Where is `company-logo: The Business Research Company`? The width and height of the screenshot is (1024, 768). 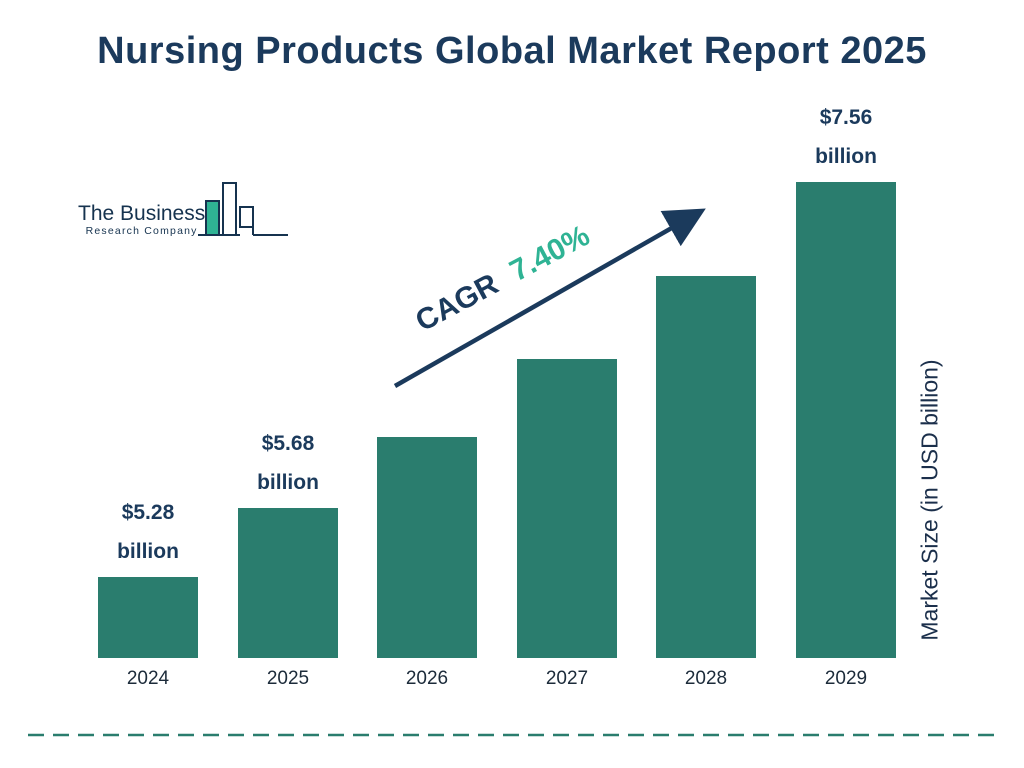 company-logo: The Business Research Company is located at coordinates (185, 215).